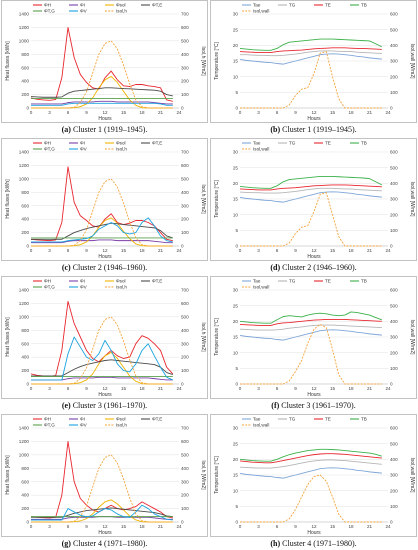 This screenshot has height=550, width=418. Describe the element at coordinates (157, 419) in the screenshot. I see `legend-label: ΦT,E` at that location.